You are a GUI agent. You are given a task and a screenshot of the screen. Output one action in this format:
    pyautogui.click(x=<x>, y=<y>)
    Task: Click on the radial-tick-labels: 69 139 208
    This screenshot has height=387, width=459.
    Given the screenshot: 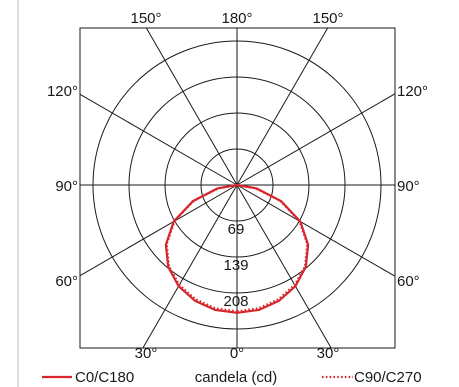 What is the action you would take?
    pyautogui.click(x=235, y=265)
    